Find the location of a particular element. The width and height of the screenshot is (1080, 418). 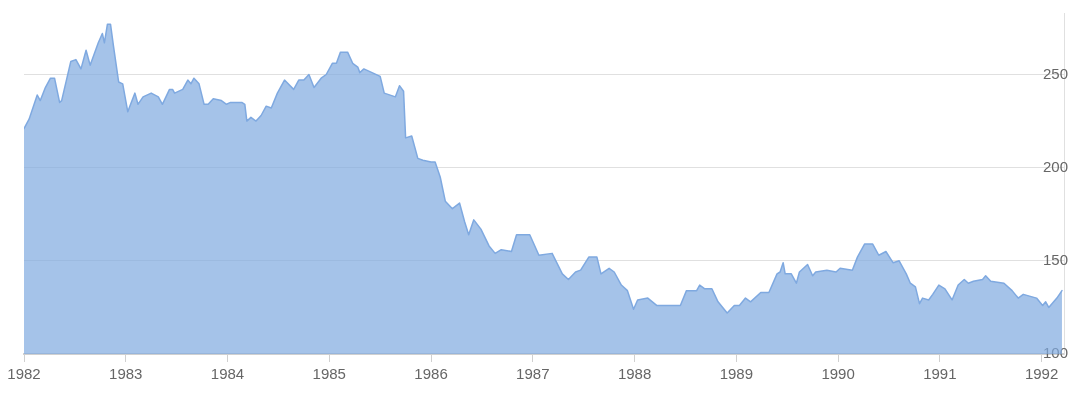

x-tick-label: 1988 is located at coordinates (634, 374).